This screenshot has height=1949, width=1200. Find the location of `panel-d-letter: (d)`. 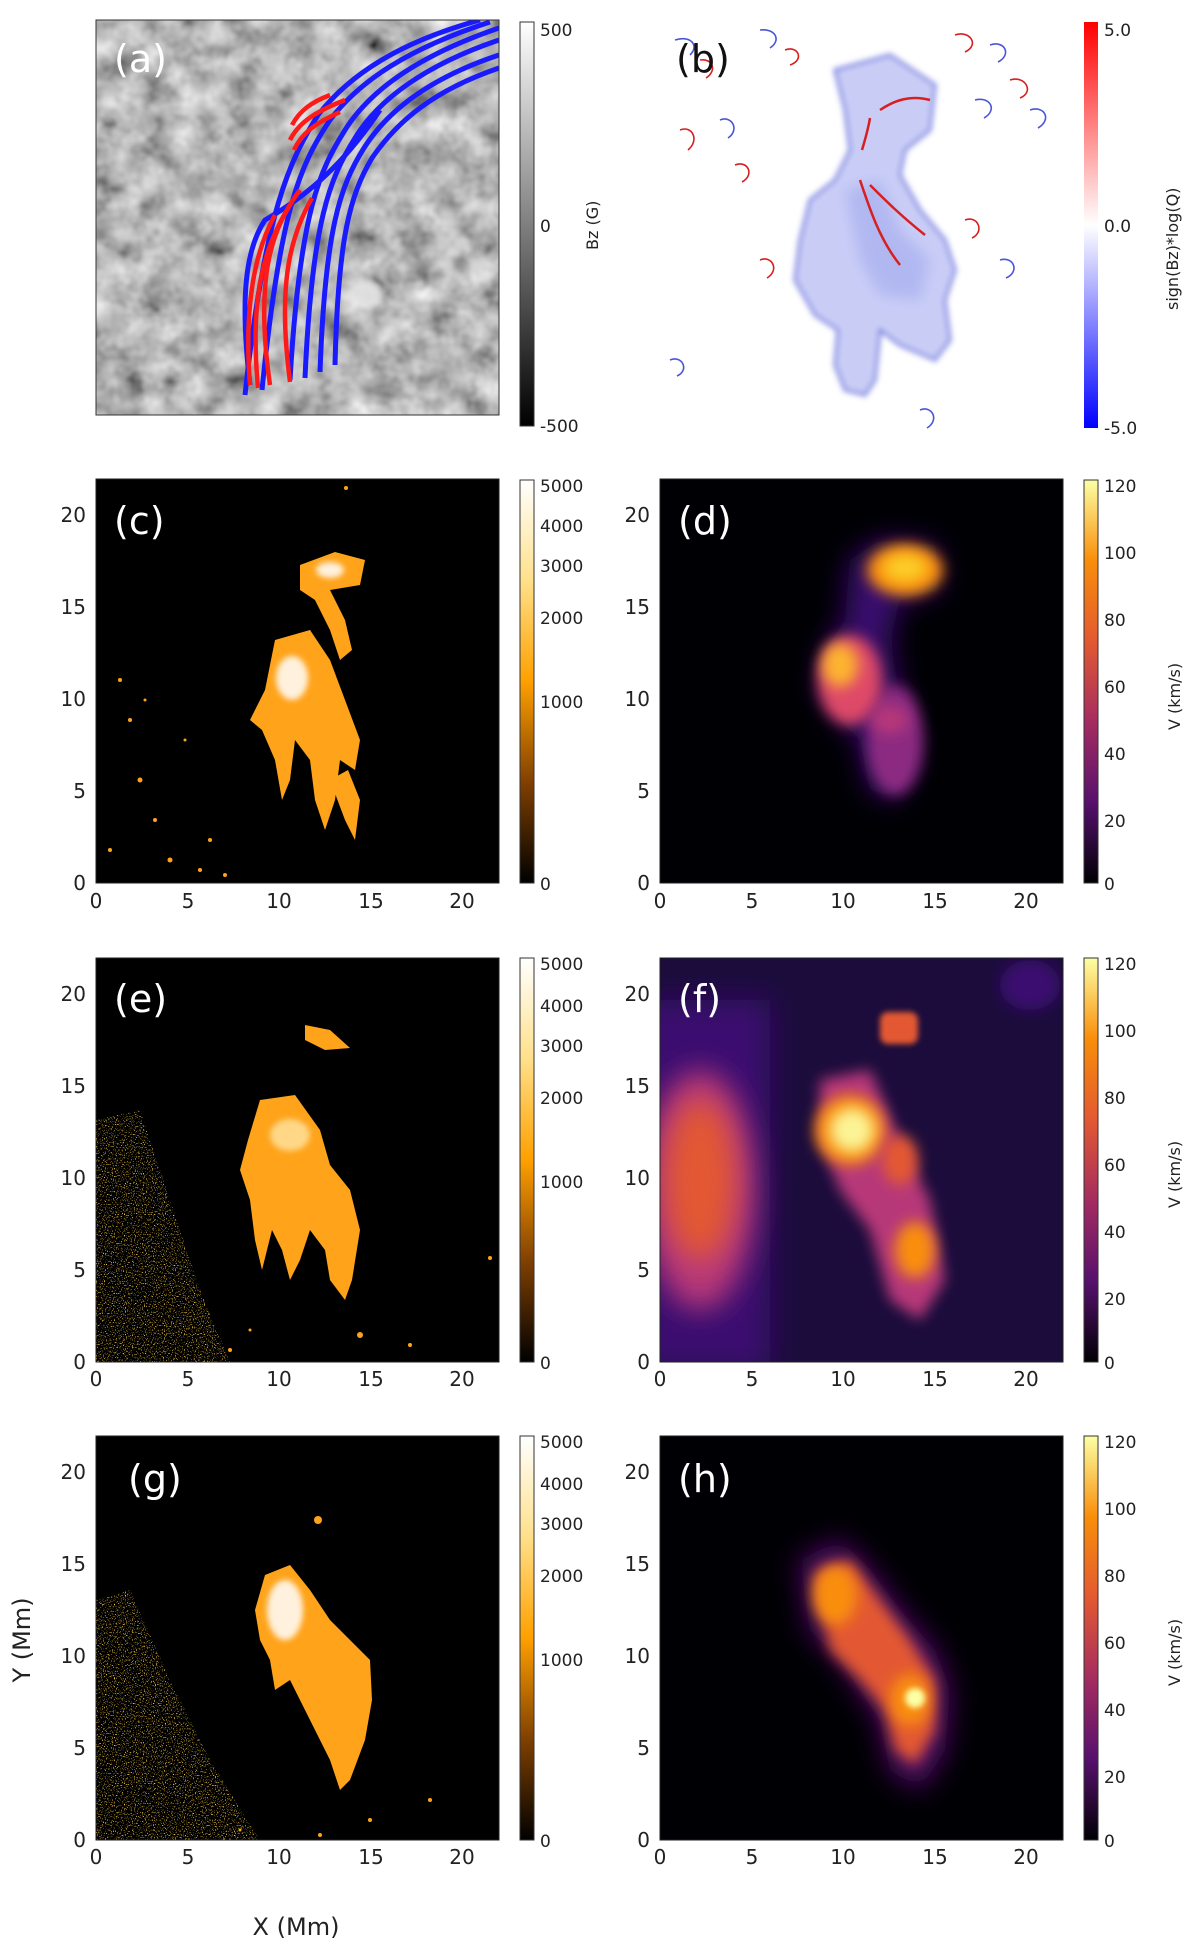

panel-d-letter: (d) is located at coordinates (705, 521).